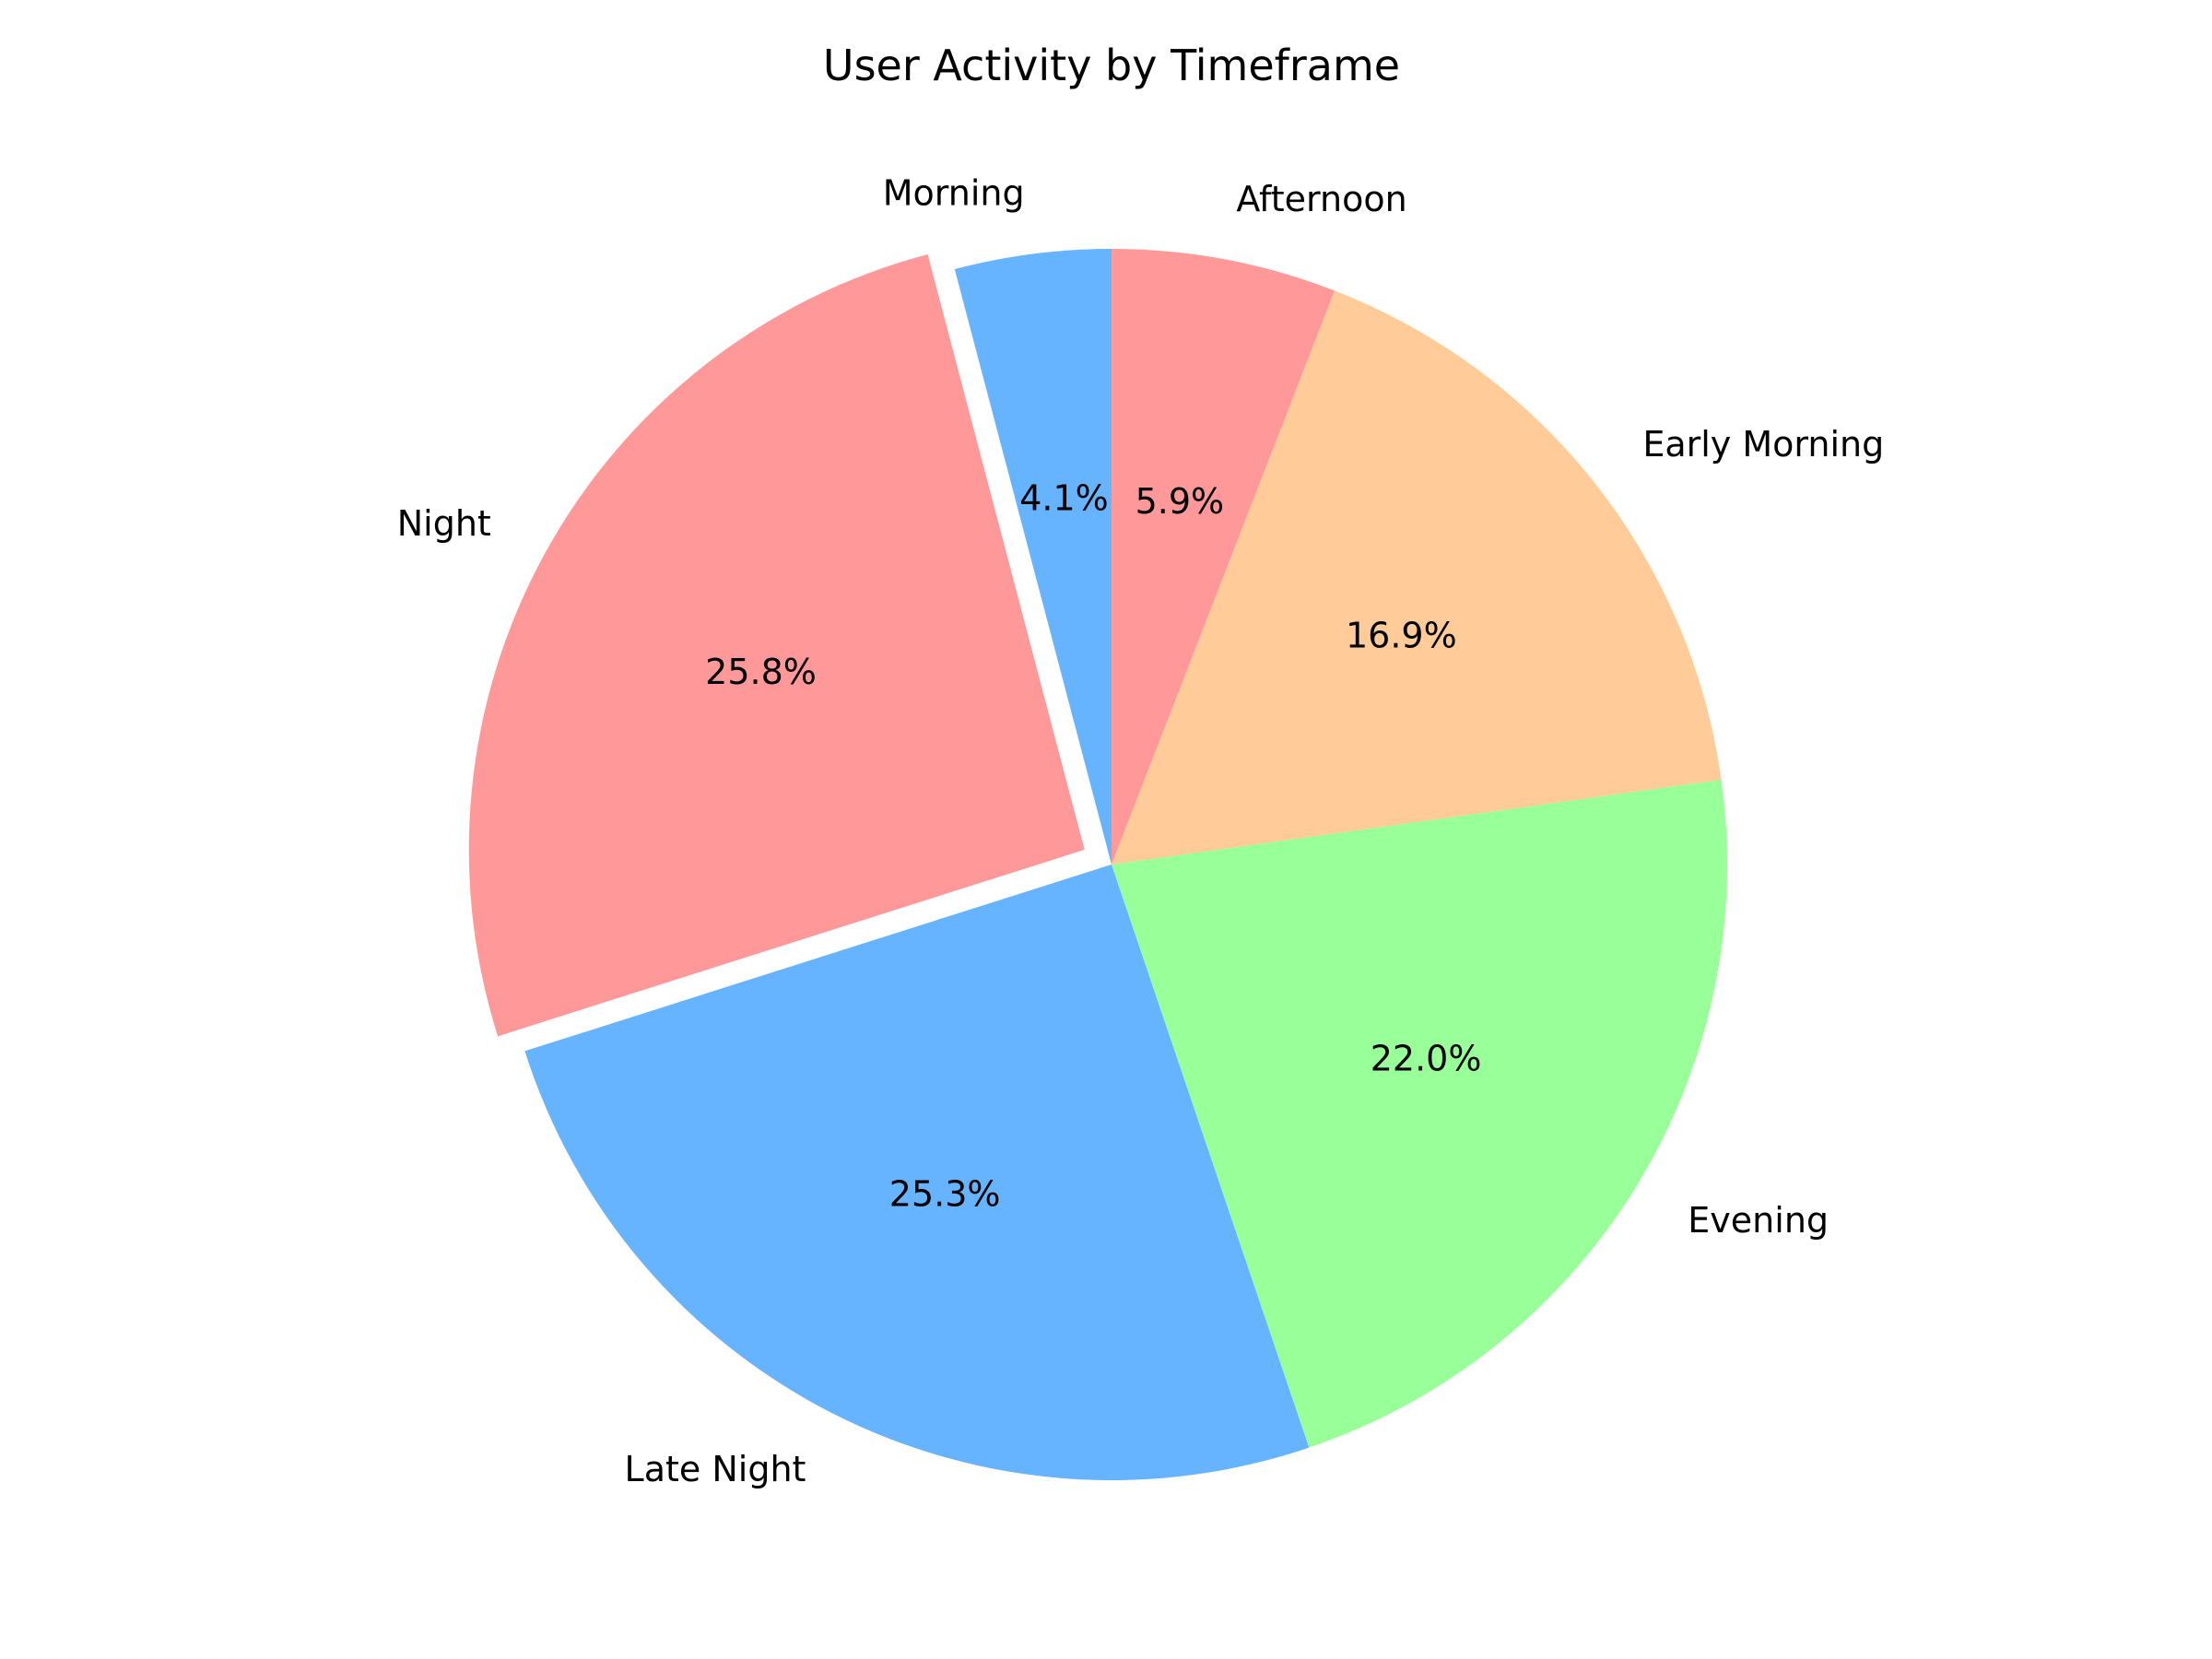 This screenshot has width=2212, height=1659. Describe the element at coordinates (1223, 557) in the screenshot. I see `pie-slice-afternoon` at that location.